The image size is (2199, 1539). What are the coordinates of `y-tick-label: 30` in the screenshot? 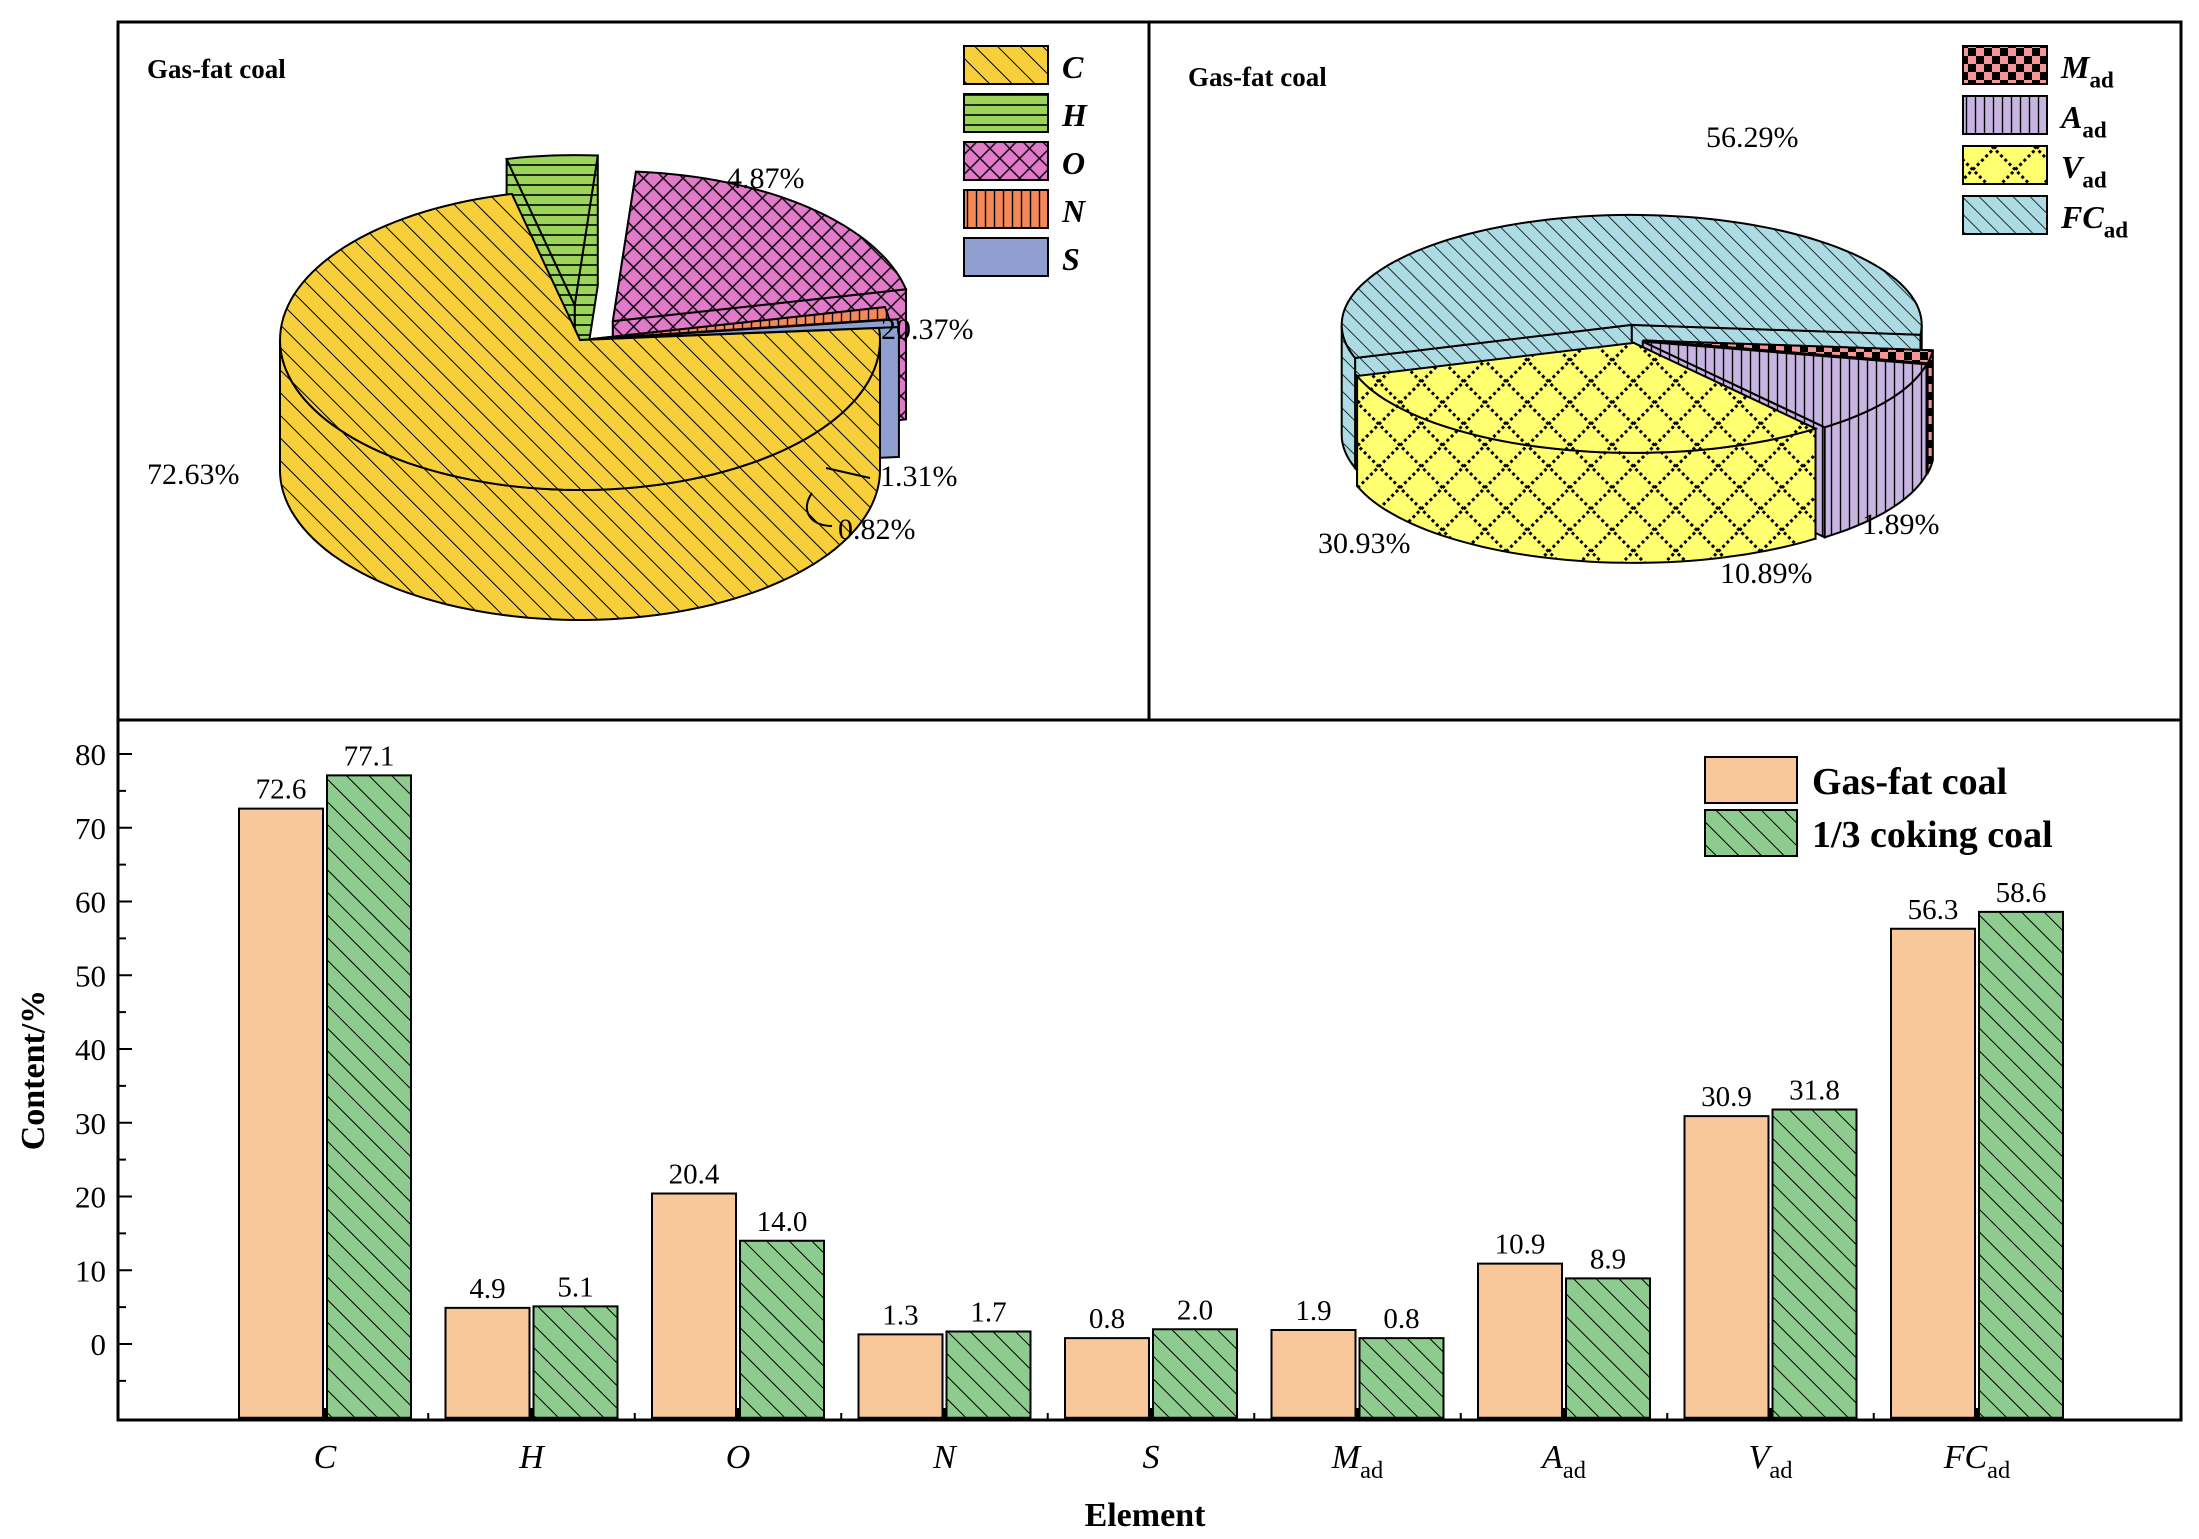 It's located at (90, 1123).